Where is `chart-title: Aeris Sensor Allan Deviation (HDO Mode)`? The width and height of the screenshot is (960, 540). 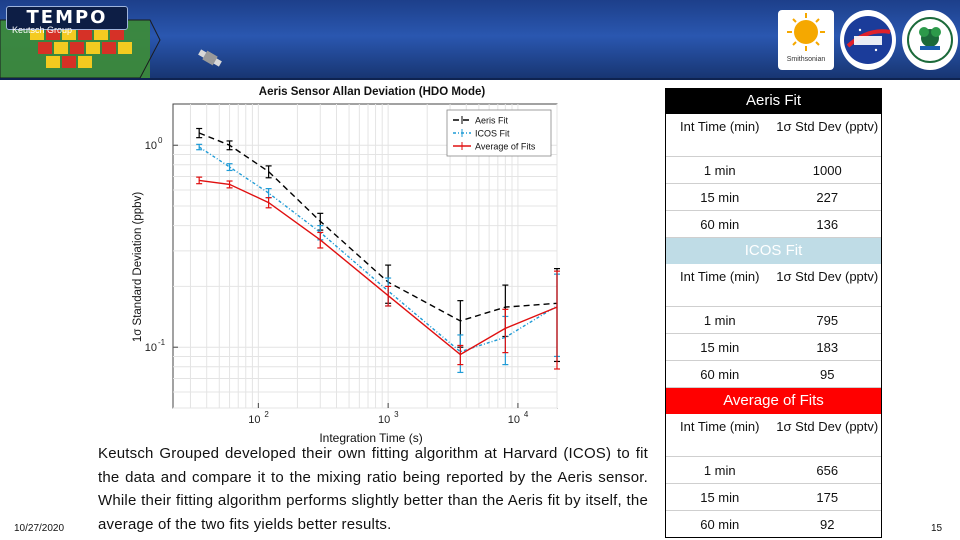
chart-title: Aeris Sensor Allan Deviation (HDO Mode) is located at coordinates (372, 92).